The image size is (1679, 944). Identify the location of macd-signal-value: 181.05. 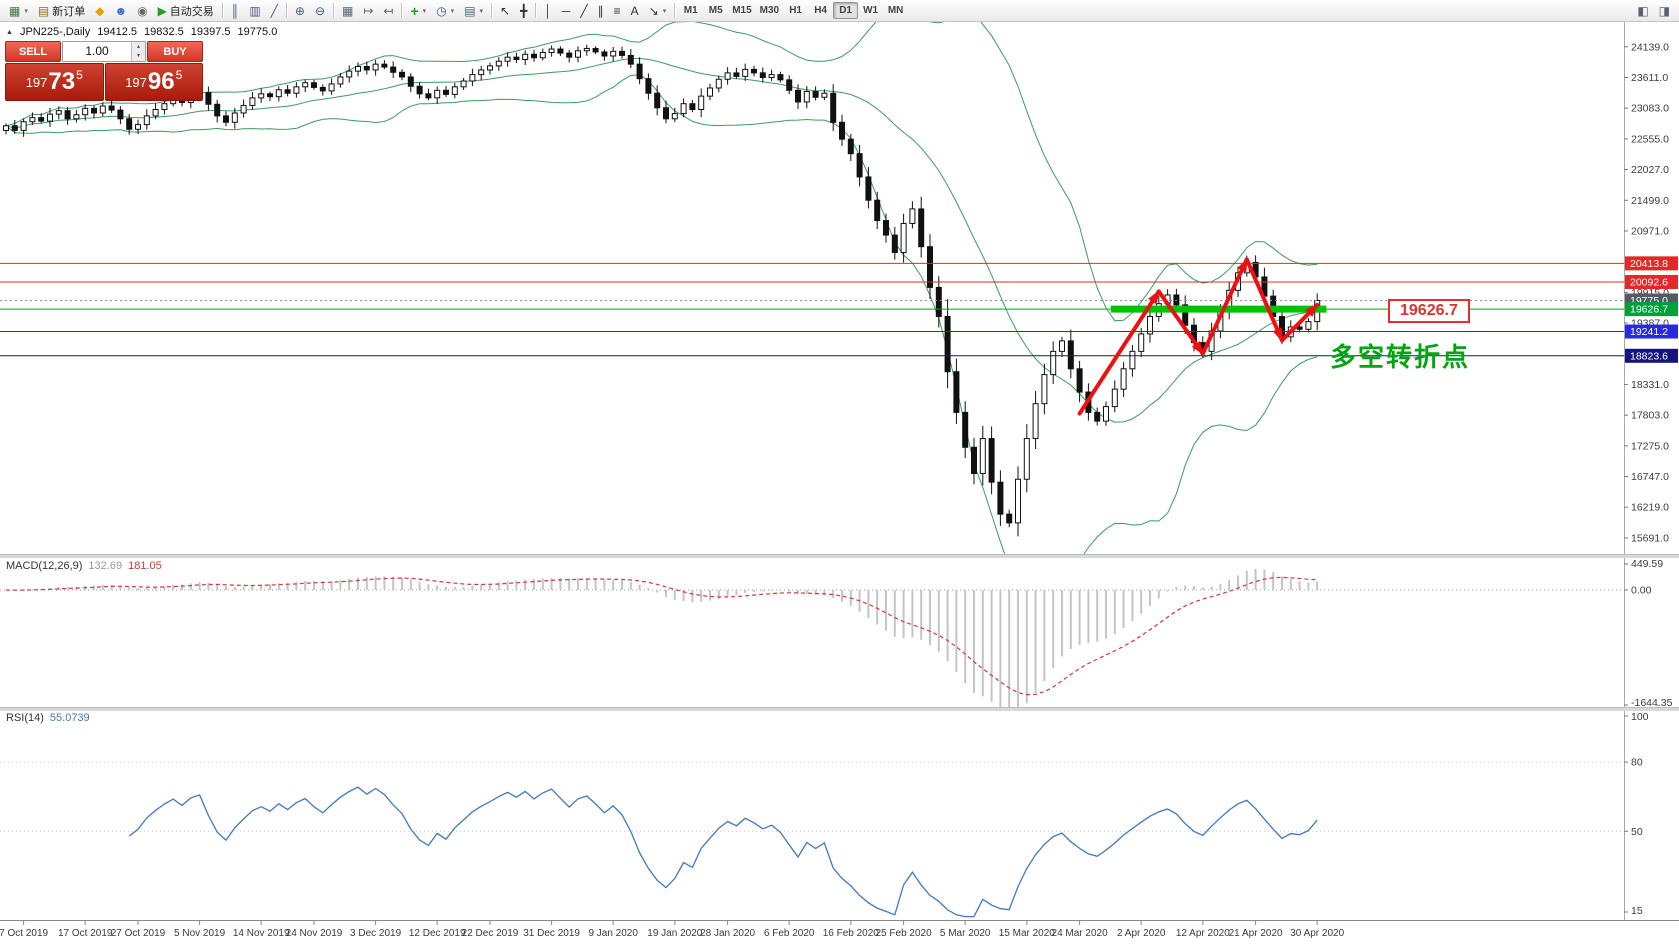
(145, 566).